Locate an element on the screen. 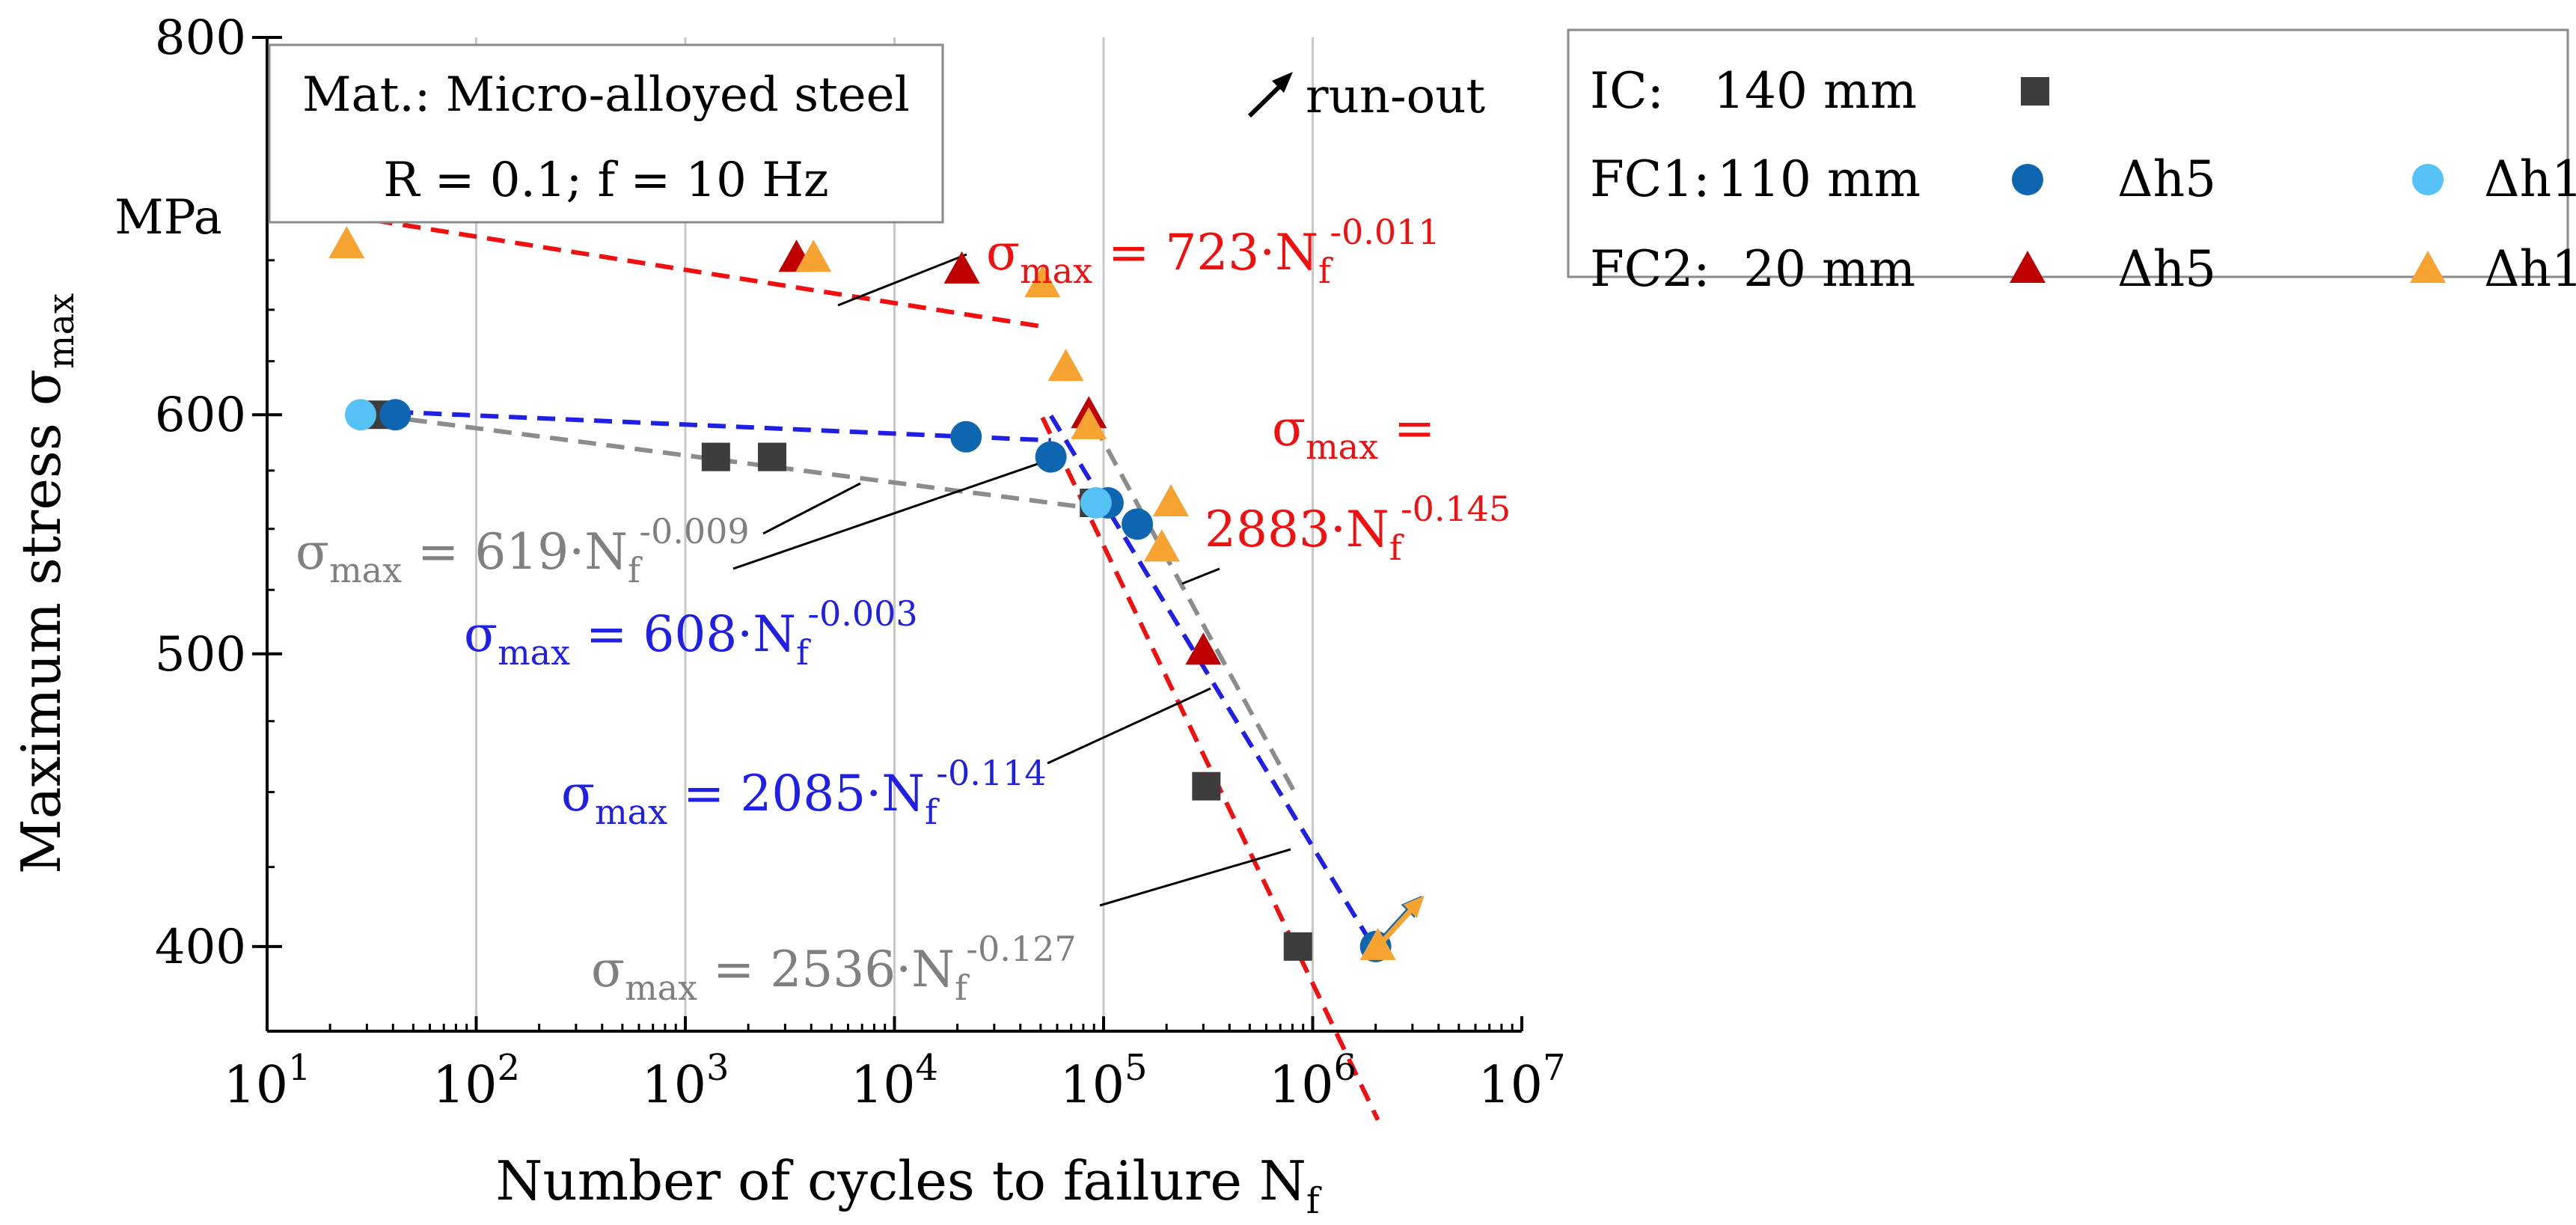 Image resolution: width=2576 pixels, height=1225 pixels. legend-row-value: 110 mm is located at coordinates (1819, 179).